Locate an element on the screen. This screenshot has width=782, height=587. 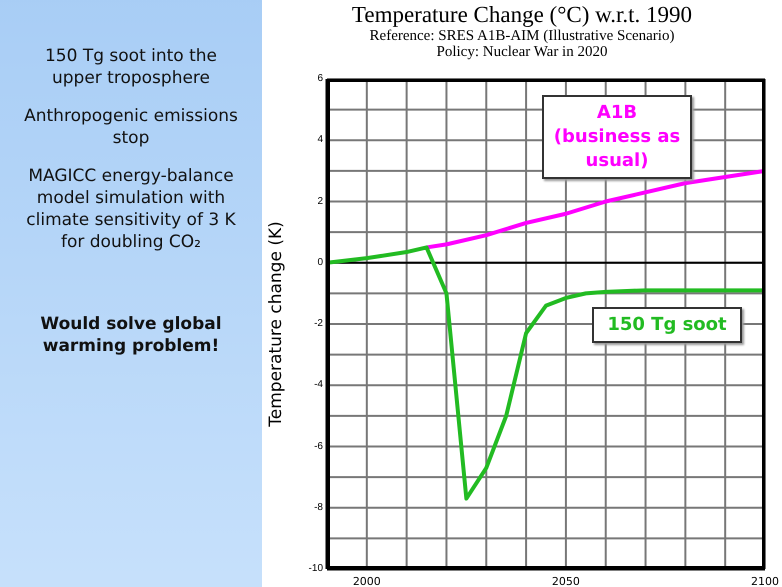
text: Would solve global warming problem! is located at coordinates (131, 335).